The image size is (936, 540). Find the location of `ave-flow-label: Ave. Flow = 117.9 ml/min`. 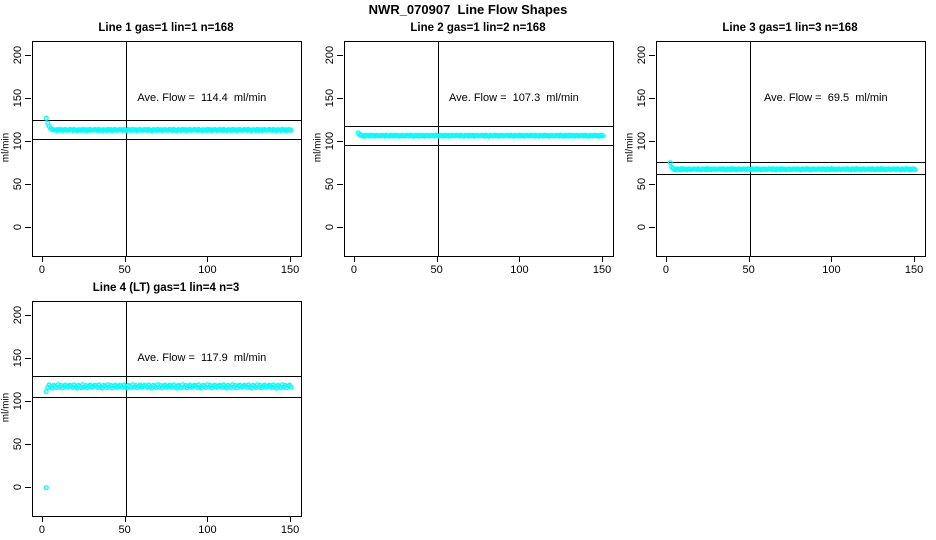

ave-flow-label: Ave. Flow = 117.9 ml/min is located at coordinates (202, 357).